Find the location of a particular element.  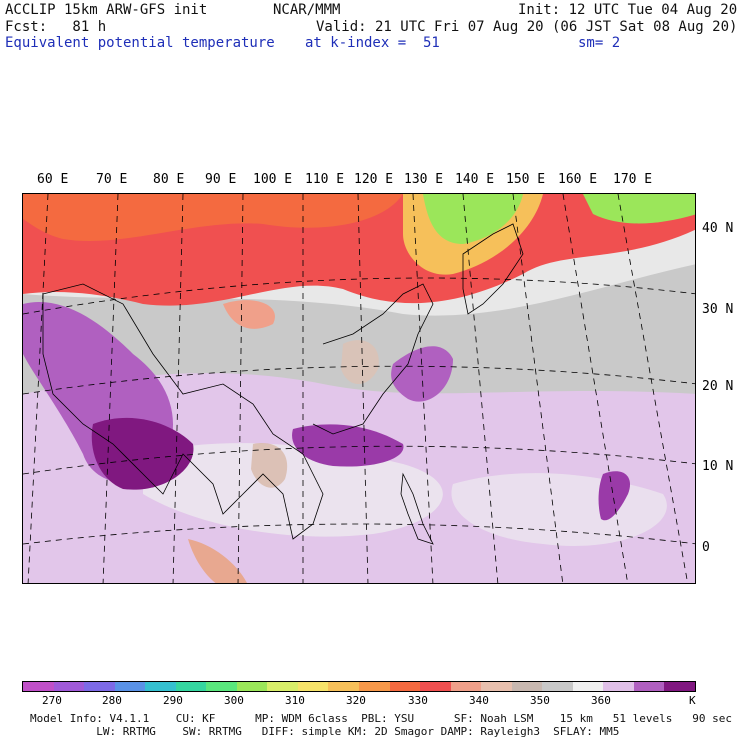

smoothing-label: sm= 2 is located at coordinates (599, 43).